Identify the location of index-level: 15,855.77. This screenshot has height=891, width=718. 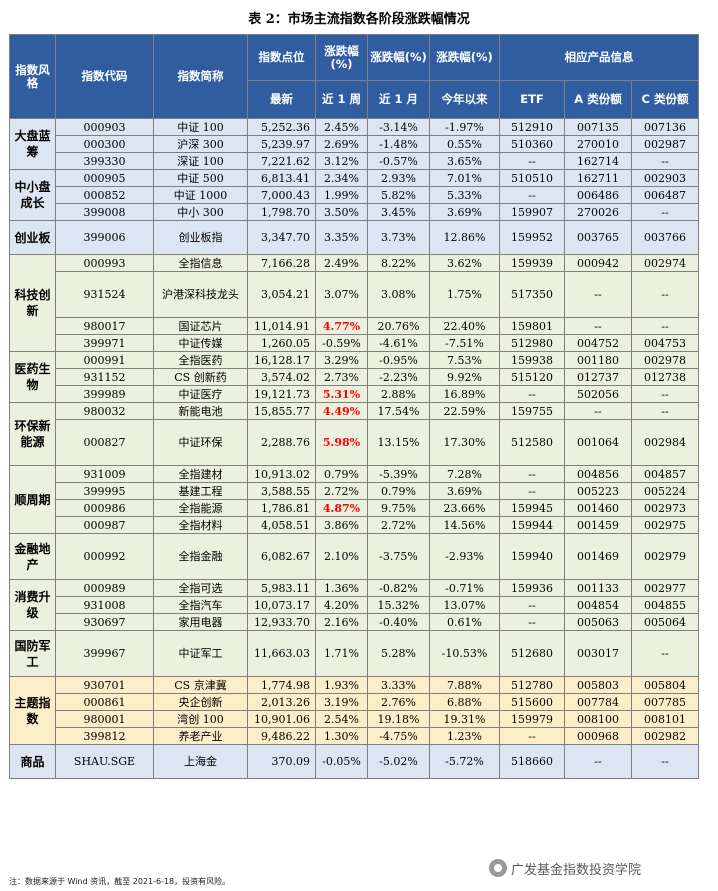
(281, 411).